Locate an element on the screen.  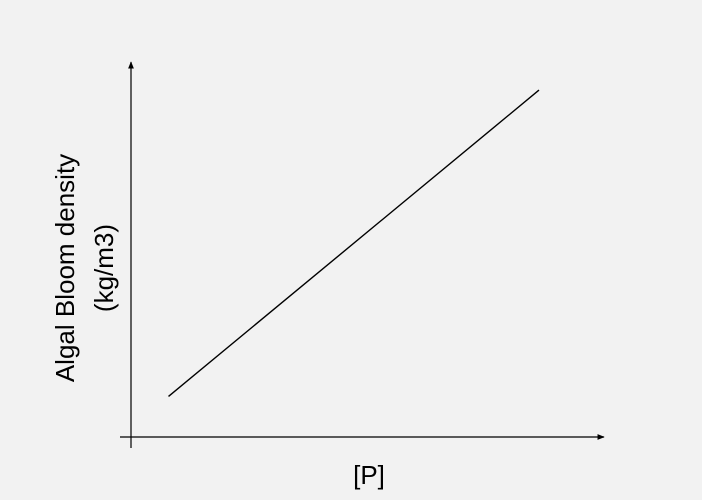
x-axis-label: [P] is located at coordinates (369, 475).